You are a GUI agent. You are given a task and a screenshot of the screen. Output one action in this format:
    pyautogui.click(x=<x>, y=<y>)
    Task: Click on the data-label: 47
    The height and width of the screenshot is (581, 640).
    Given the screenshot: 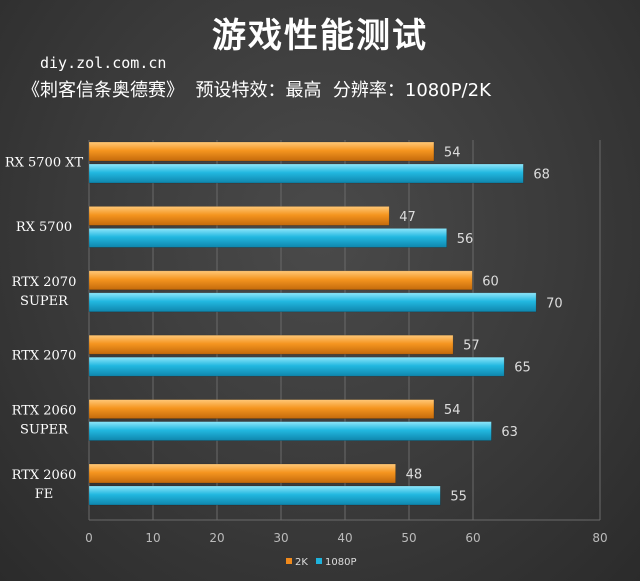 What is the action you would take?
    pyautogui.click(x=407, y=217)
    